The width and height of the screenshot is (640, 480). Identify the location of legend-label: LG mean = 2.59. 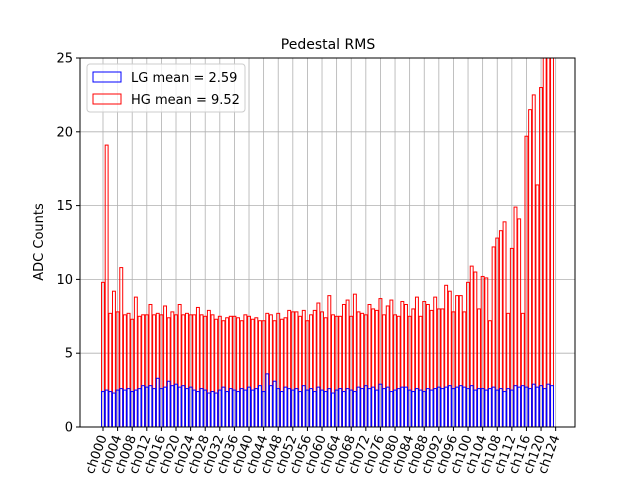
(184, 78).